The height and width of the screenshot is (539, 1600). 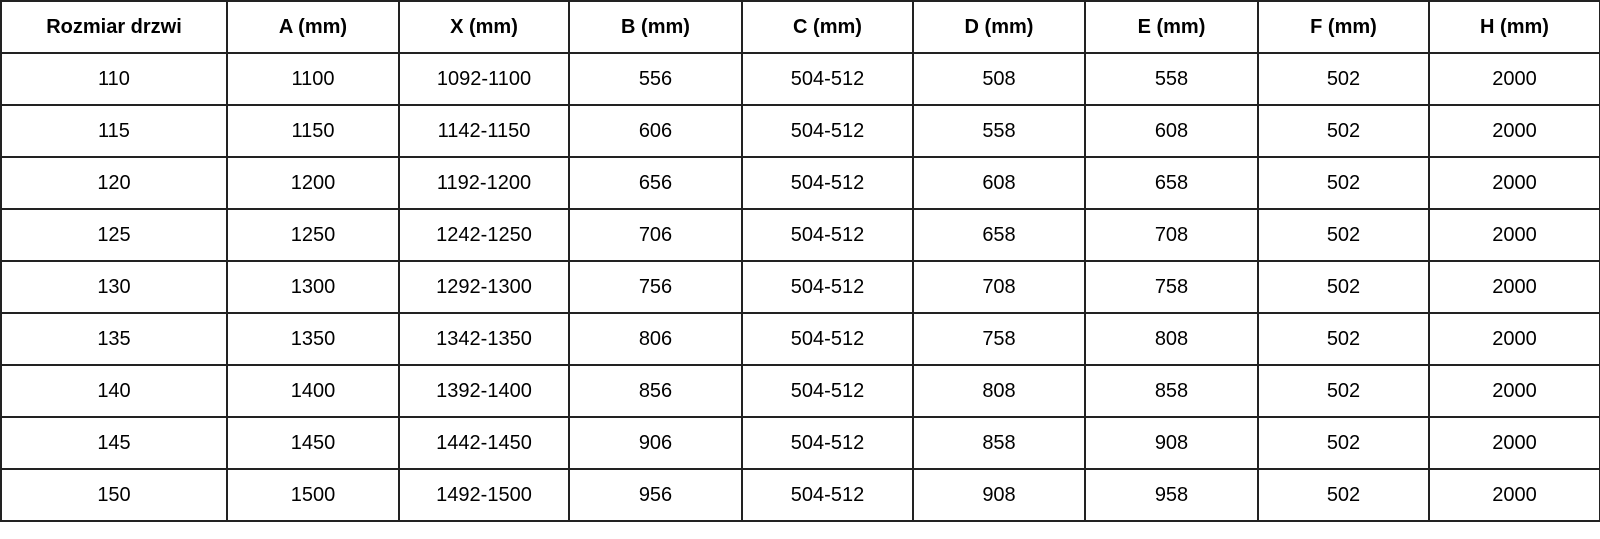 What do you see at coordinates (484, 79) in the screenshot?
I see `table-cell: 1092-1100` at bounding box center [484, 79].